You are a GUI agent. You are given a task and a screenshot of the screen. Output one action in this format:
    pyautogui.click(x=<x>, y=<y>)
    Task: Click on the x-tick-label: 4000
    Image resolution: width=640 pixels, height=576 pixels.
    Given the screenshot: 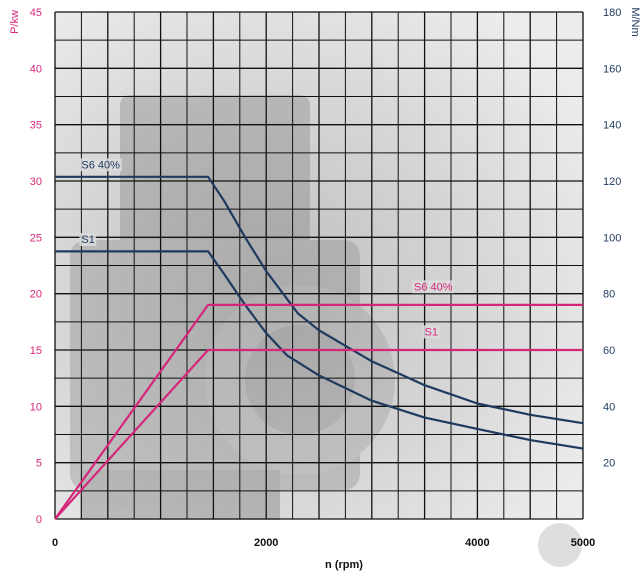 What is the action you would take?
    pyautogui.click(x=477, y=543)
    